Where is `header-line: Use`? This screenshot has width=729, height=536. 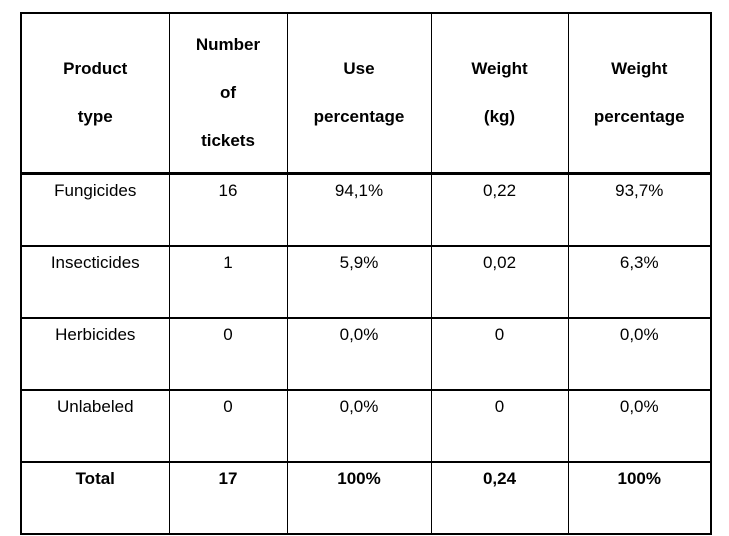 header-line: Use is located at coordinates (359, 68).